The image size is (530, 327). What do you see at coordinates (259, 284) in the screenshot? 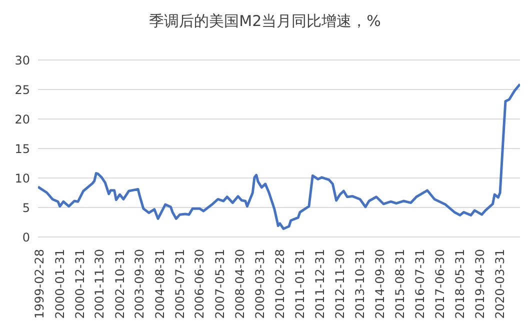
I see `x-tick-label: 2009-03-31` at bounding box center [259, 284].